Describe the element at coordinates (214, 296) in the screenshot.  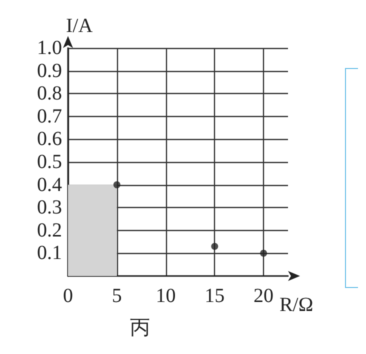
I see `x-tick-label: 15` at that location.